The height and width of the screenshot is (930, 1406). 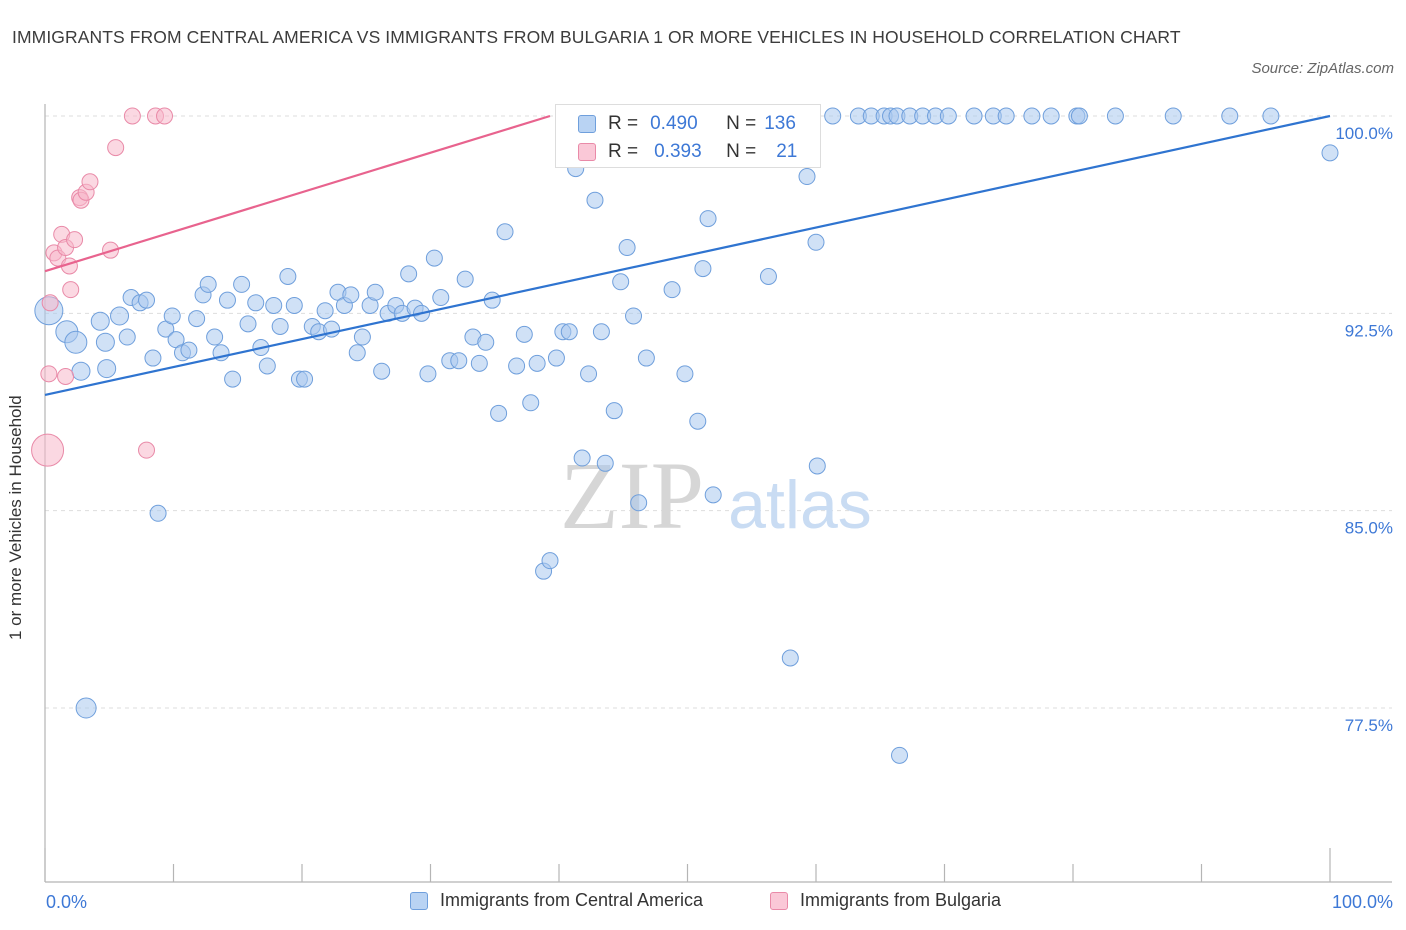 I want to click on r-value: 0.393, so click(x=678, y=151).